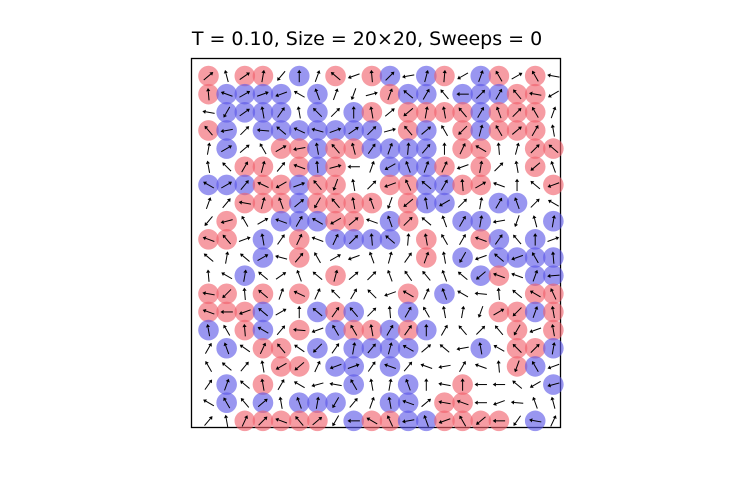 Image resolution: width=734 pixels, height=489 pixels. What do you see at coordinates (367, 39) in the screenshot?
I see `figure-title: T = 0.10, Size = 20×20, Sweeps = 0` at bounding box center [367, 39].